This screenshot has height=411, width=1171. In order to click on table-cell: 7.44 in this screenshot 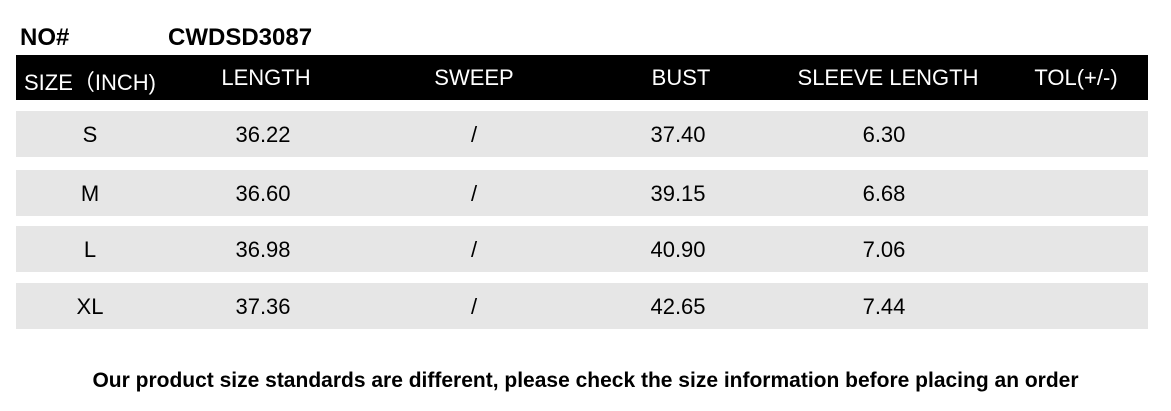, I will do `click(884, 306)`.